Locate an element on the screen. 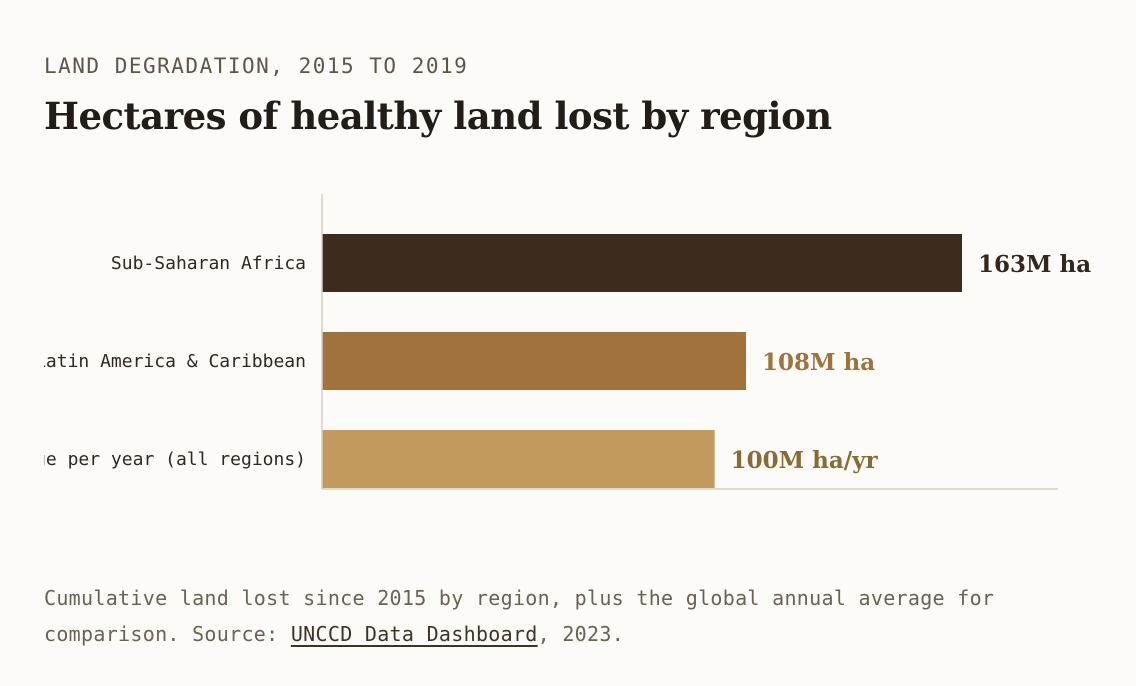 This screenshot has width=1136, height=686. chart-kicker: LAND DEGRADATION, 2015 TO 2019 is located at coordinates (256, 66).